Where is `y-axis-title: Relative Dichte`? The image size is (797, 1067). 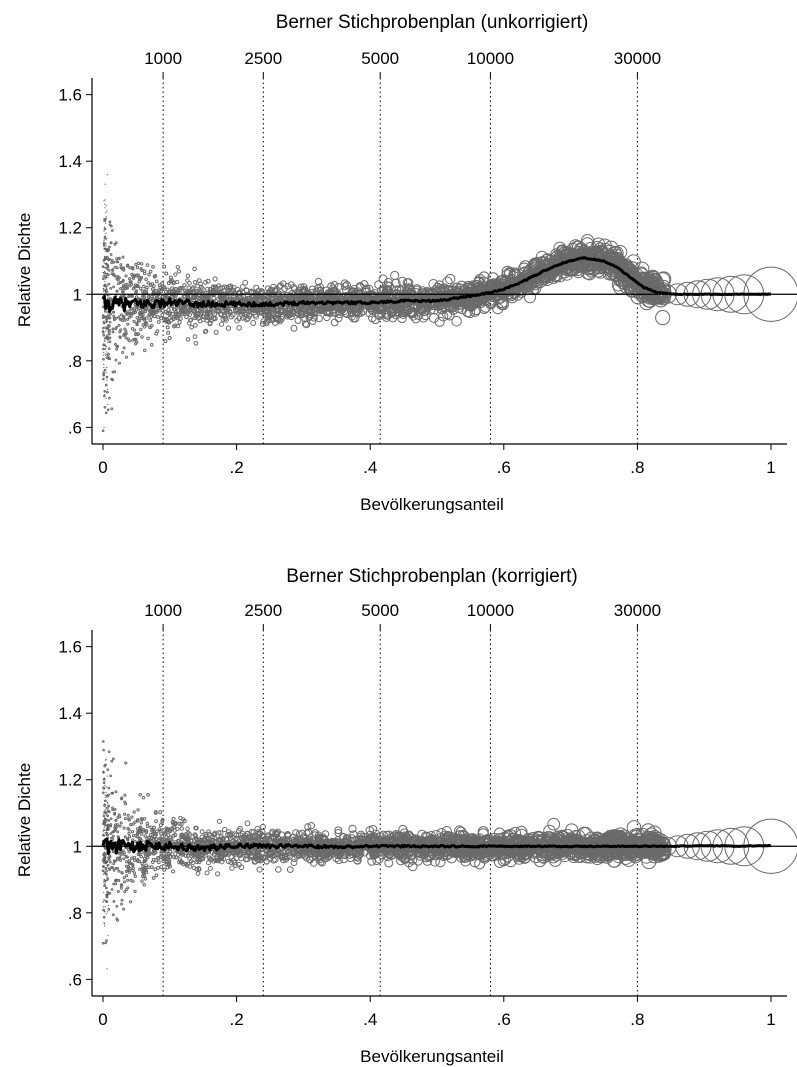 y-axis-title: Relative Dichte is located at coordinates (24, 820).